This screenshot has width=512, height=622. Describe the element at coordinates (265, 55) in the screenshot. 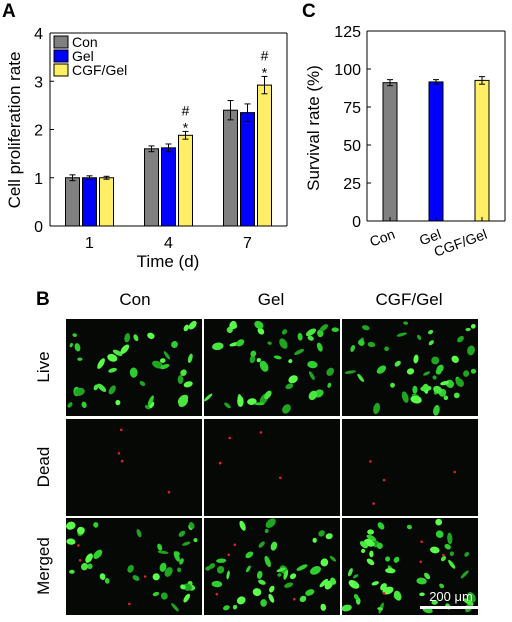

I see `chart-a-significance-mark: #` at that location.